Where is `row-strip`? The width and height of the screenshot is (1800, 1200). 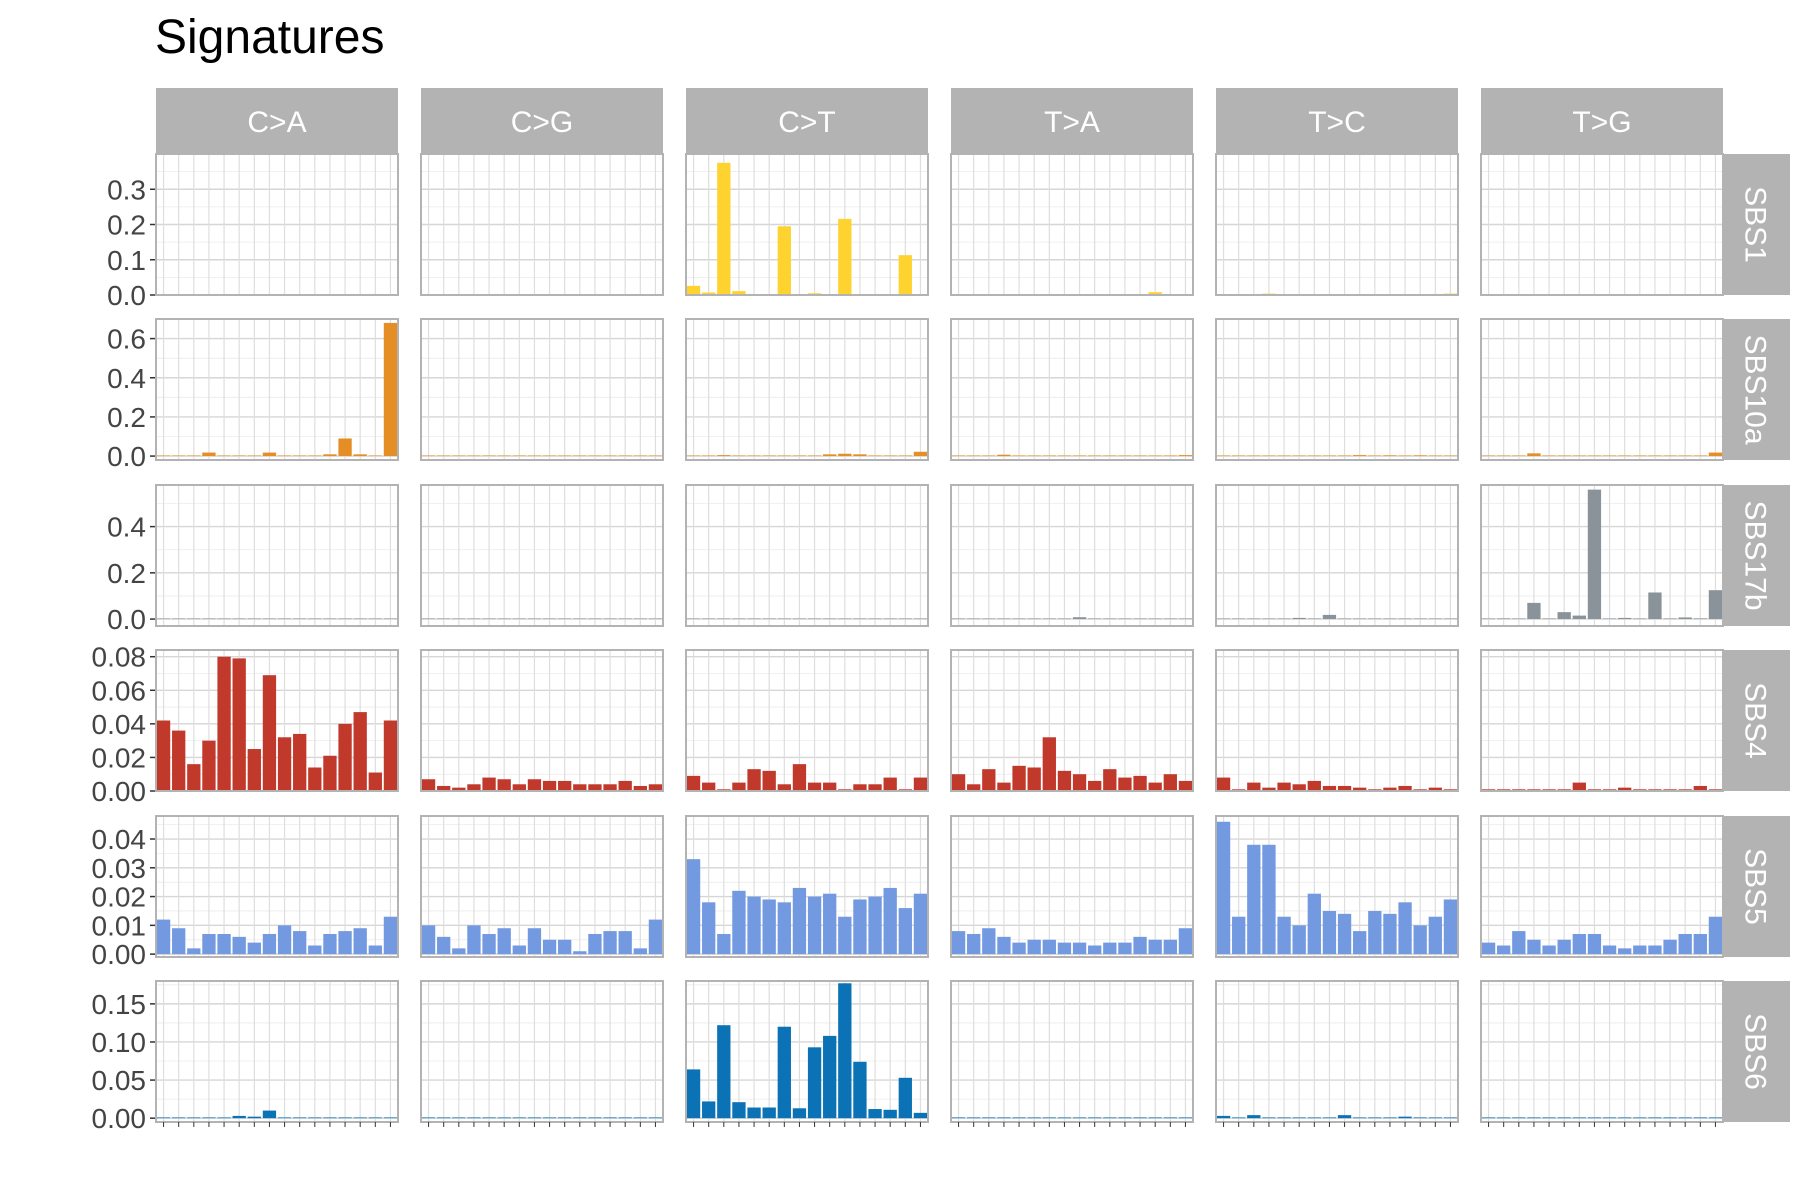
row-strip is located at coordinates (1756, 224).